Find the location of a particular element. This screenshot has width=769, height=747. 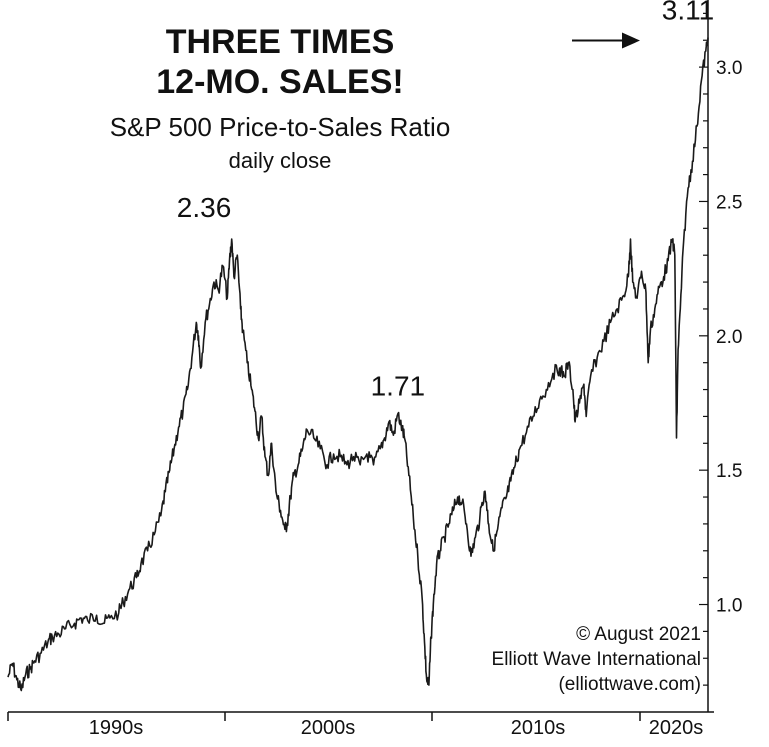

chart-title-line1: THREE TIMES is located at coordinates (280, 42).